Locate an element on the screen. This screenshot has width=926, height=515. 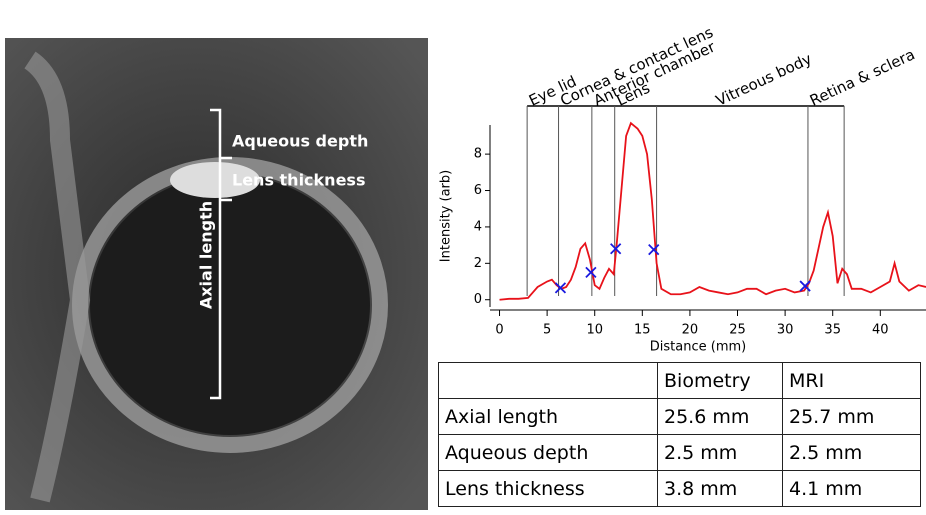
y-tick-label: 0 is located at coordinates (478, 299).